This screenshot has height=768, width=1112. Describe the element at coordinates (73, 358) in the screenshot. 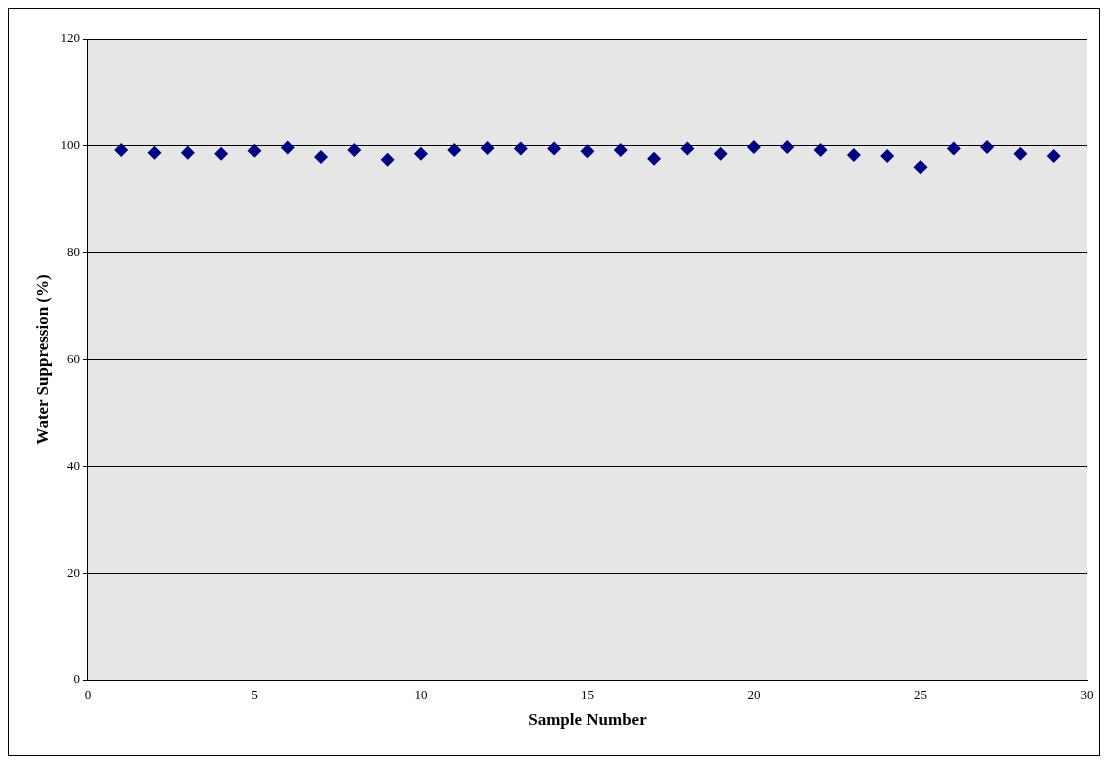

I see `y-tick-label: 60` at that location.